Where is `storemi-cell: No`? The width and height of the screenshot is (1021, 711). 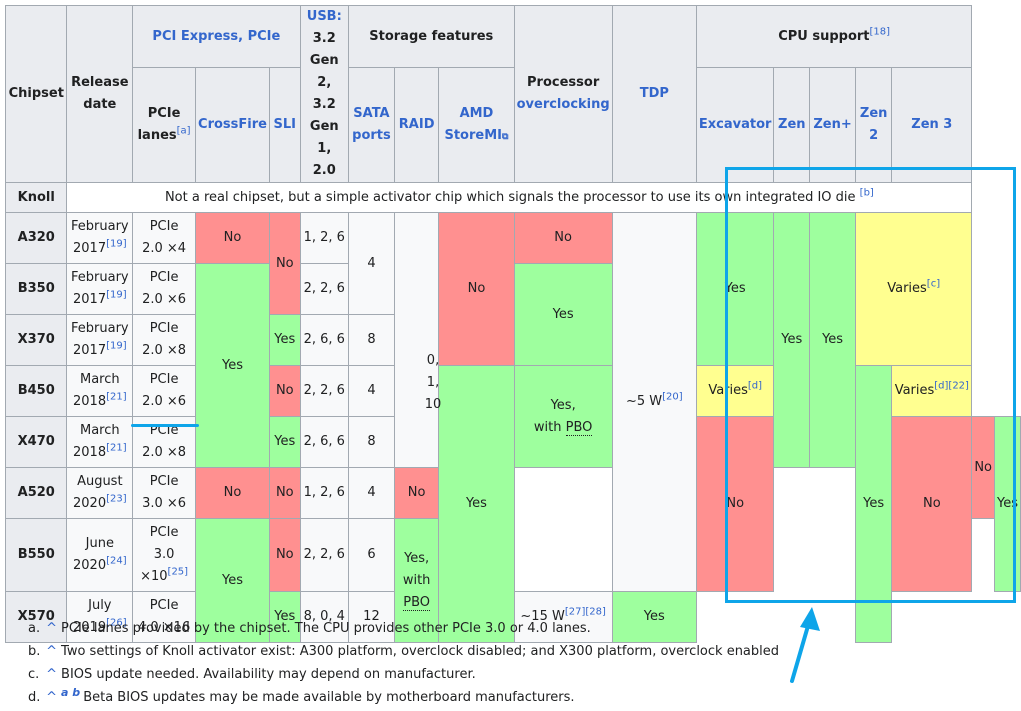
storemi-cell: No is located at coordinates (476, 289).